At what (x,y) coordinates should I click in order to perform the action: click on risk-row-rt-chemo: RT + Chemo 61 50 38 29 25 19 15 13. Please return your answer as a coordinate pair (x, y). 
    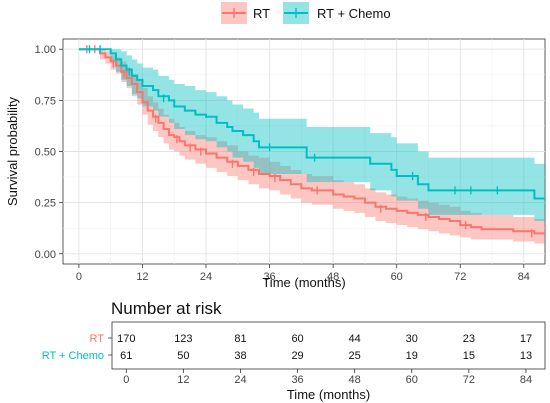
    Looking at the image, I should click on (287, 356).